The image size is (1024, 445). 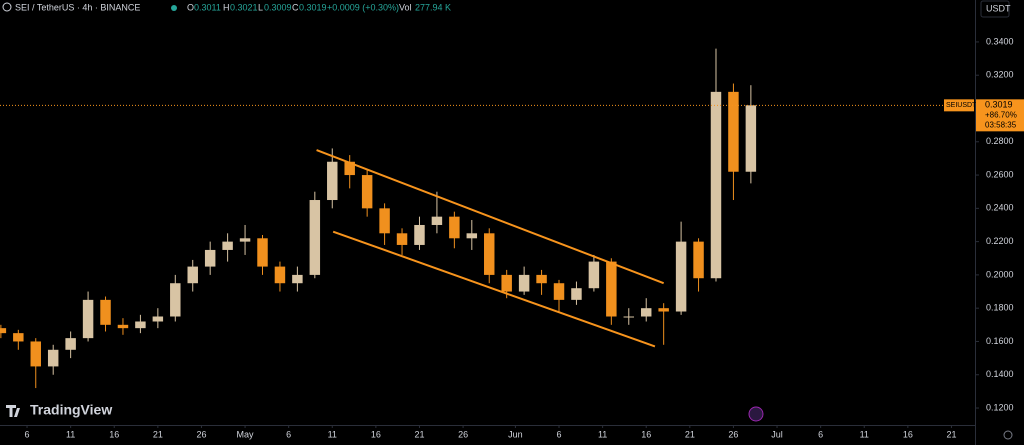 What do you see at coordinates (246, 434) in the screenshot?
I see `x-tick-label: May` at bounding box center [246, 434].